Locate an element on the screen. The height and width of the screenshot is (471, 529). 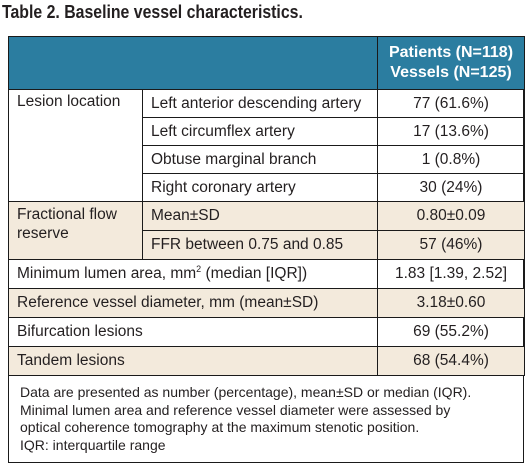
row-value: 1.83 [1.39, 2.52] is located at coordinates (451, 274).